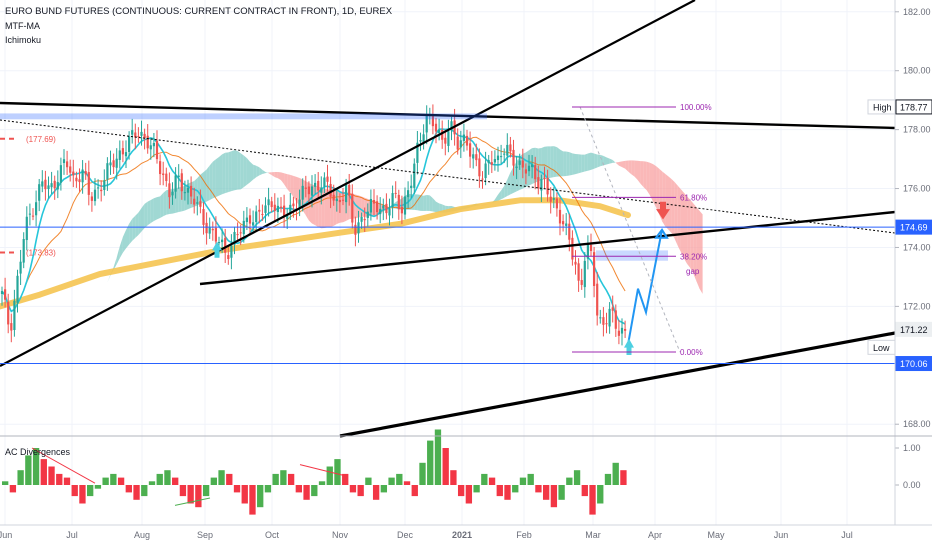 Image resolution: width=932 pixels, height=550 pixels. What do you see at coordinates (547, 248) in the screenshot?
I see `mid-trendline` at bounding box center [547, 248].